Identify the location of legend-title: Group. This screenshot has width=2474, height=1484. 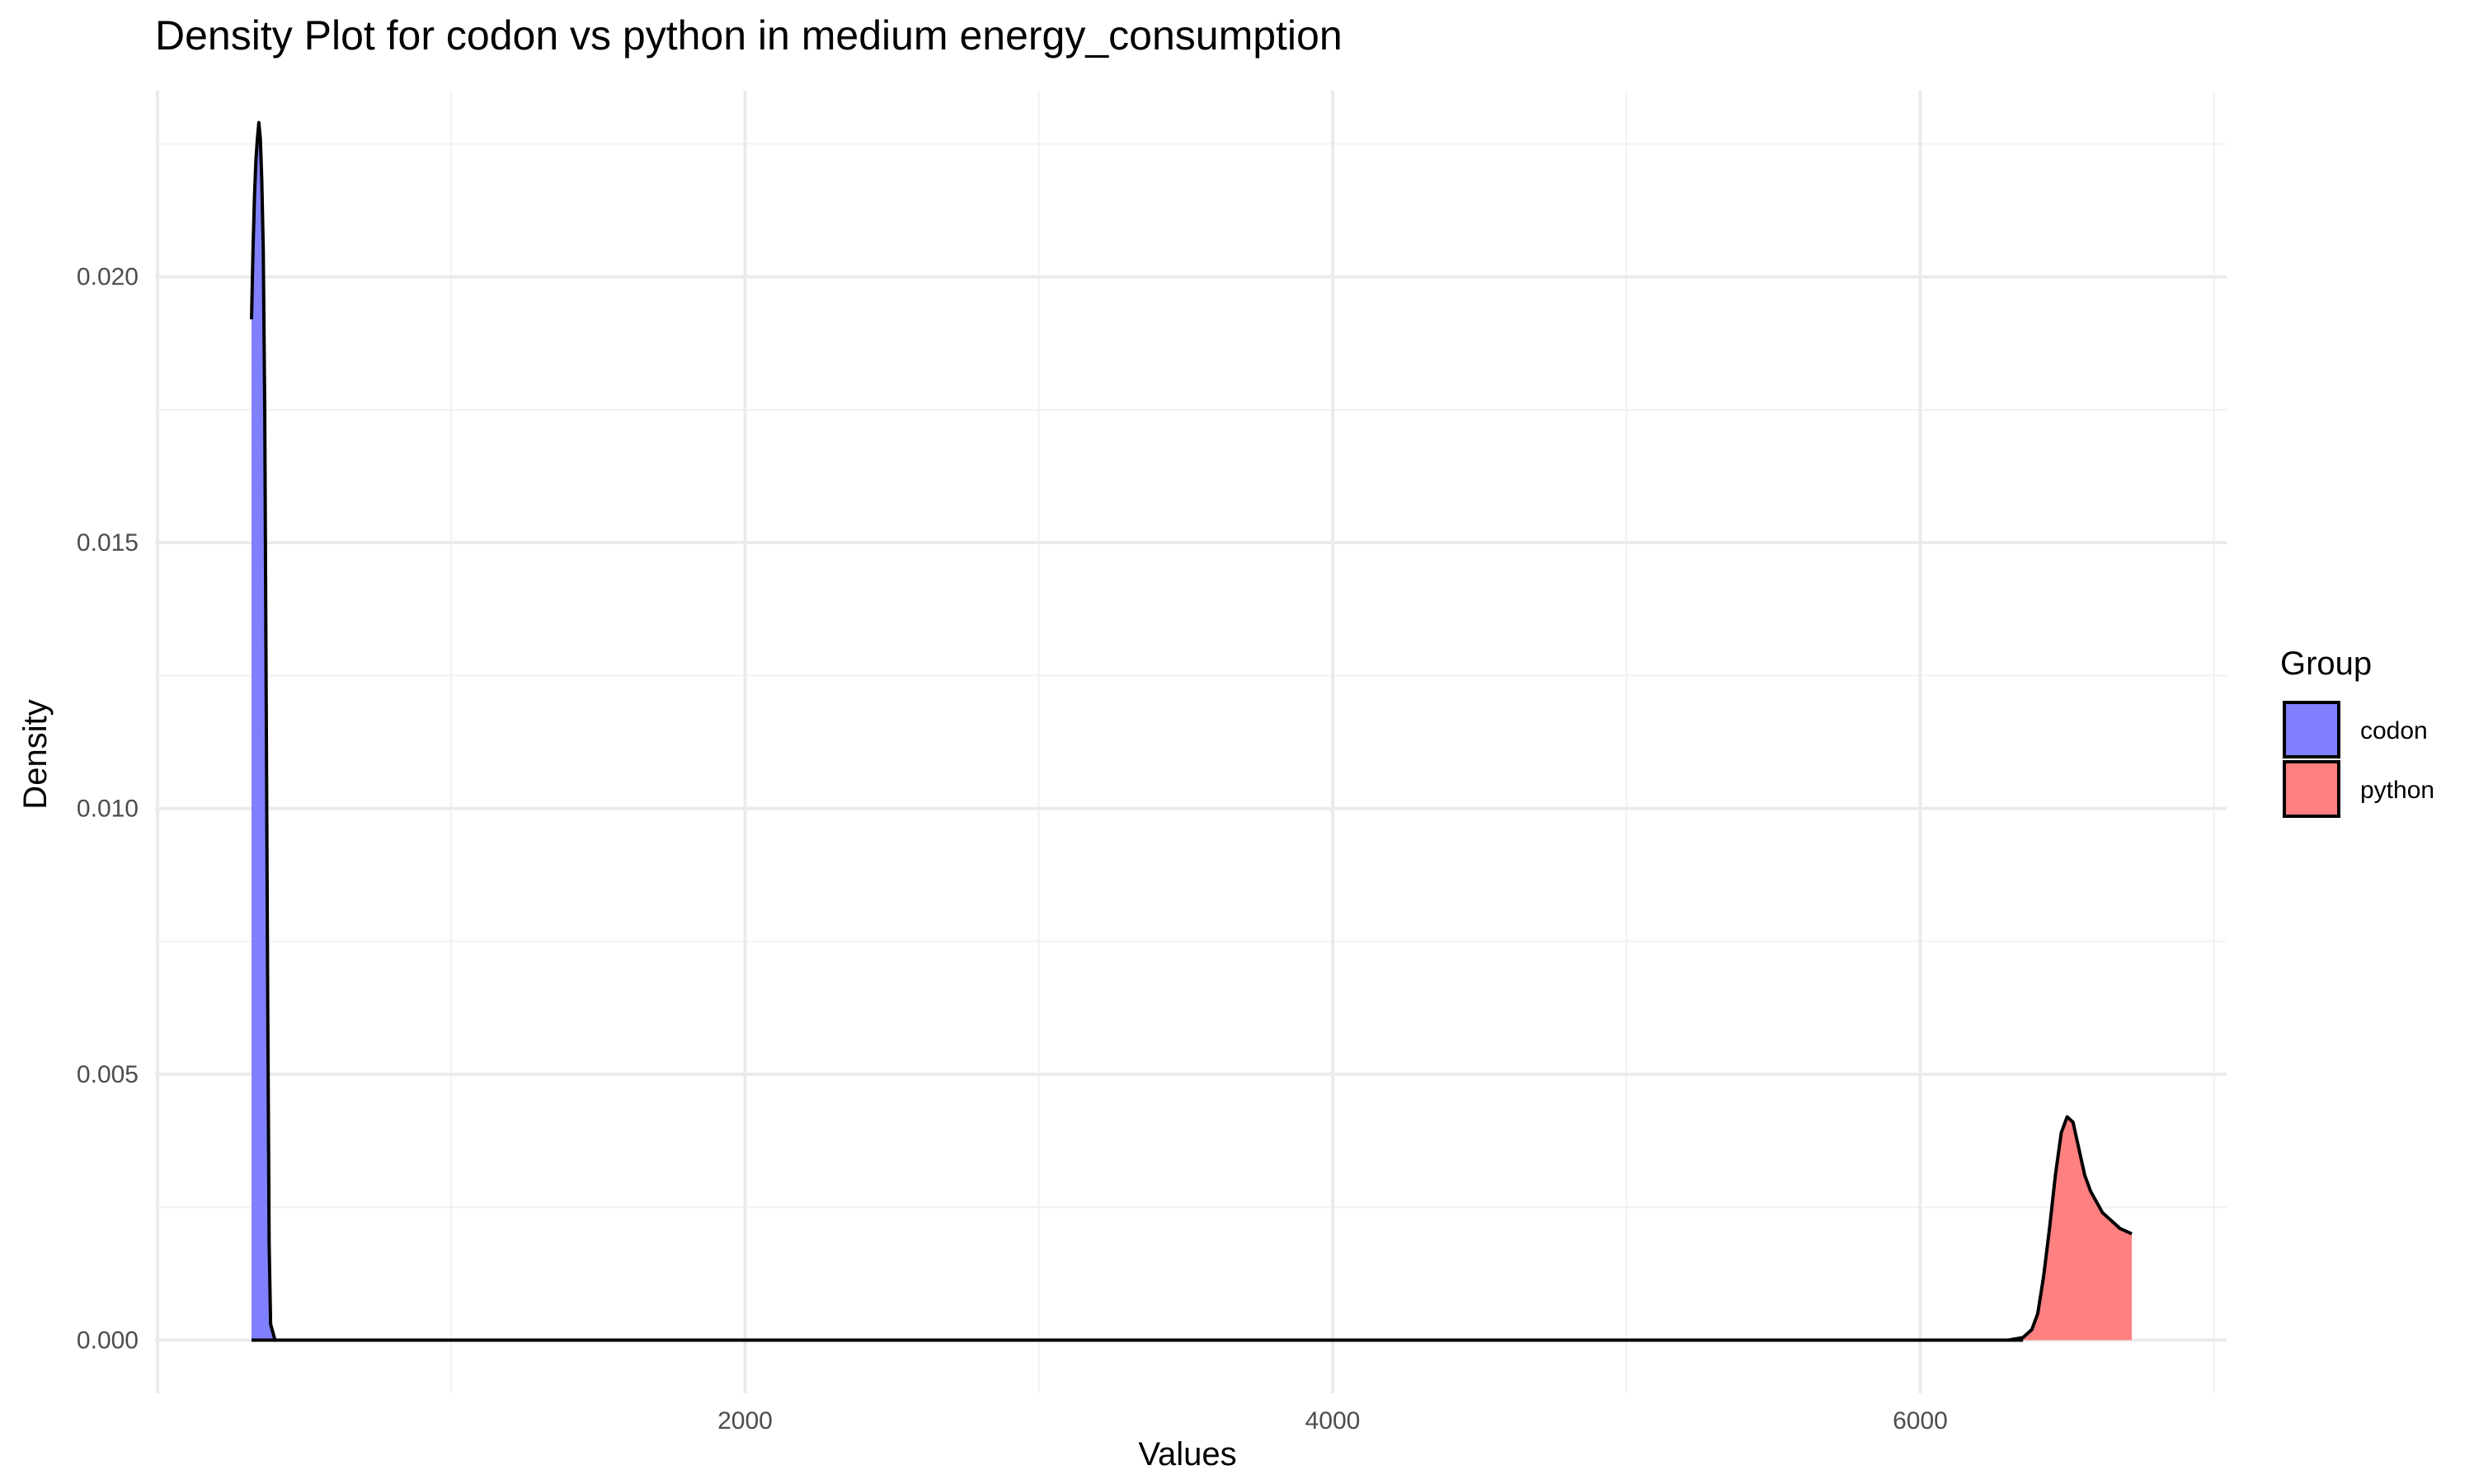
(2326, 664).